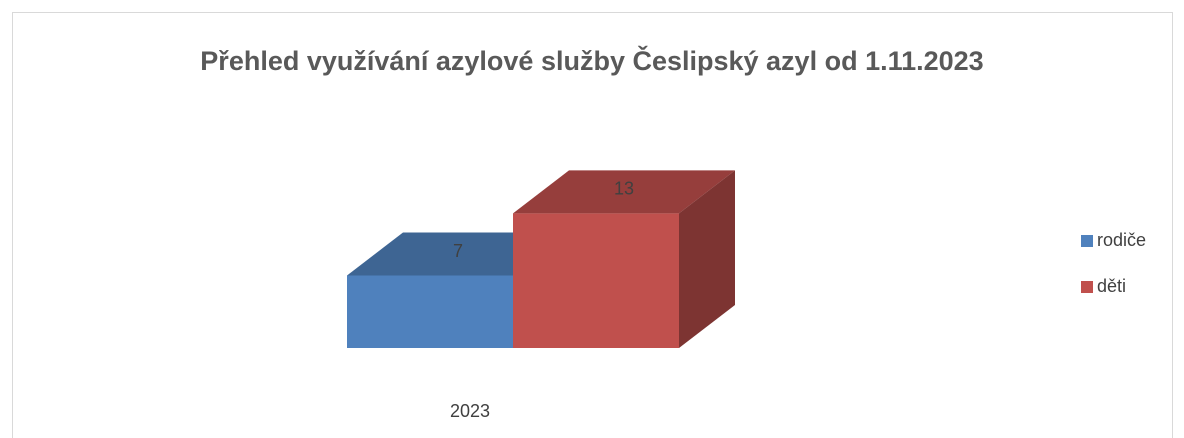 This screenshot has width=1184, height=438. Describe the element at coordinates (707, 259) in the screenshot. I see `bar-side` at that location.